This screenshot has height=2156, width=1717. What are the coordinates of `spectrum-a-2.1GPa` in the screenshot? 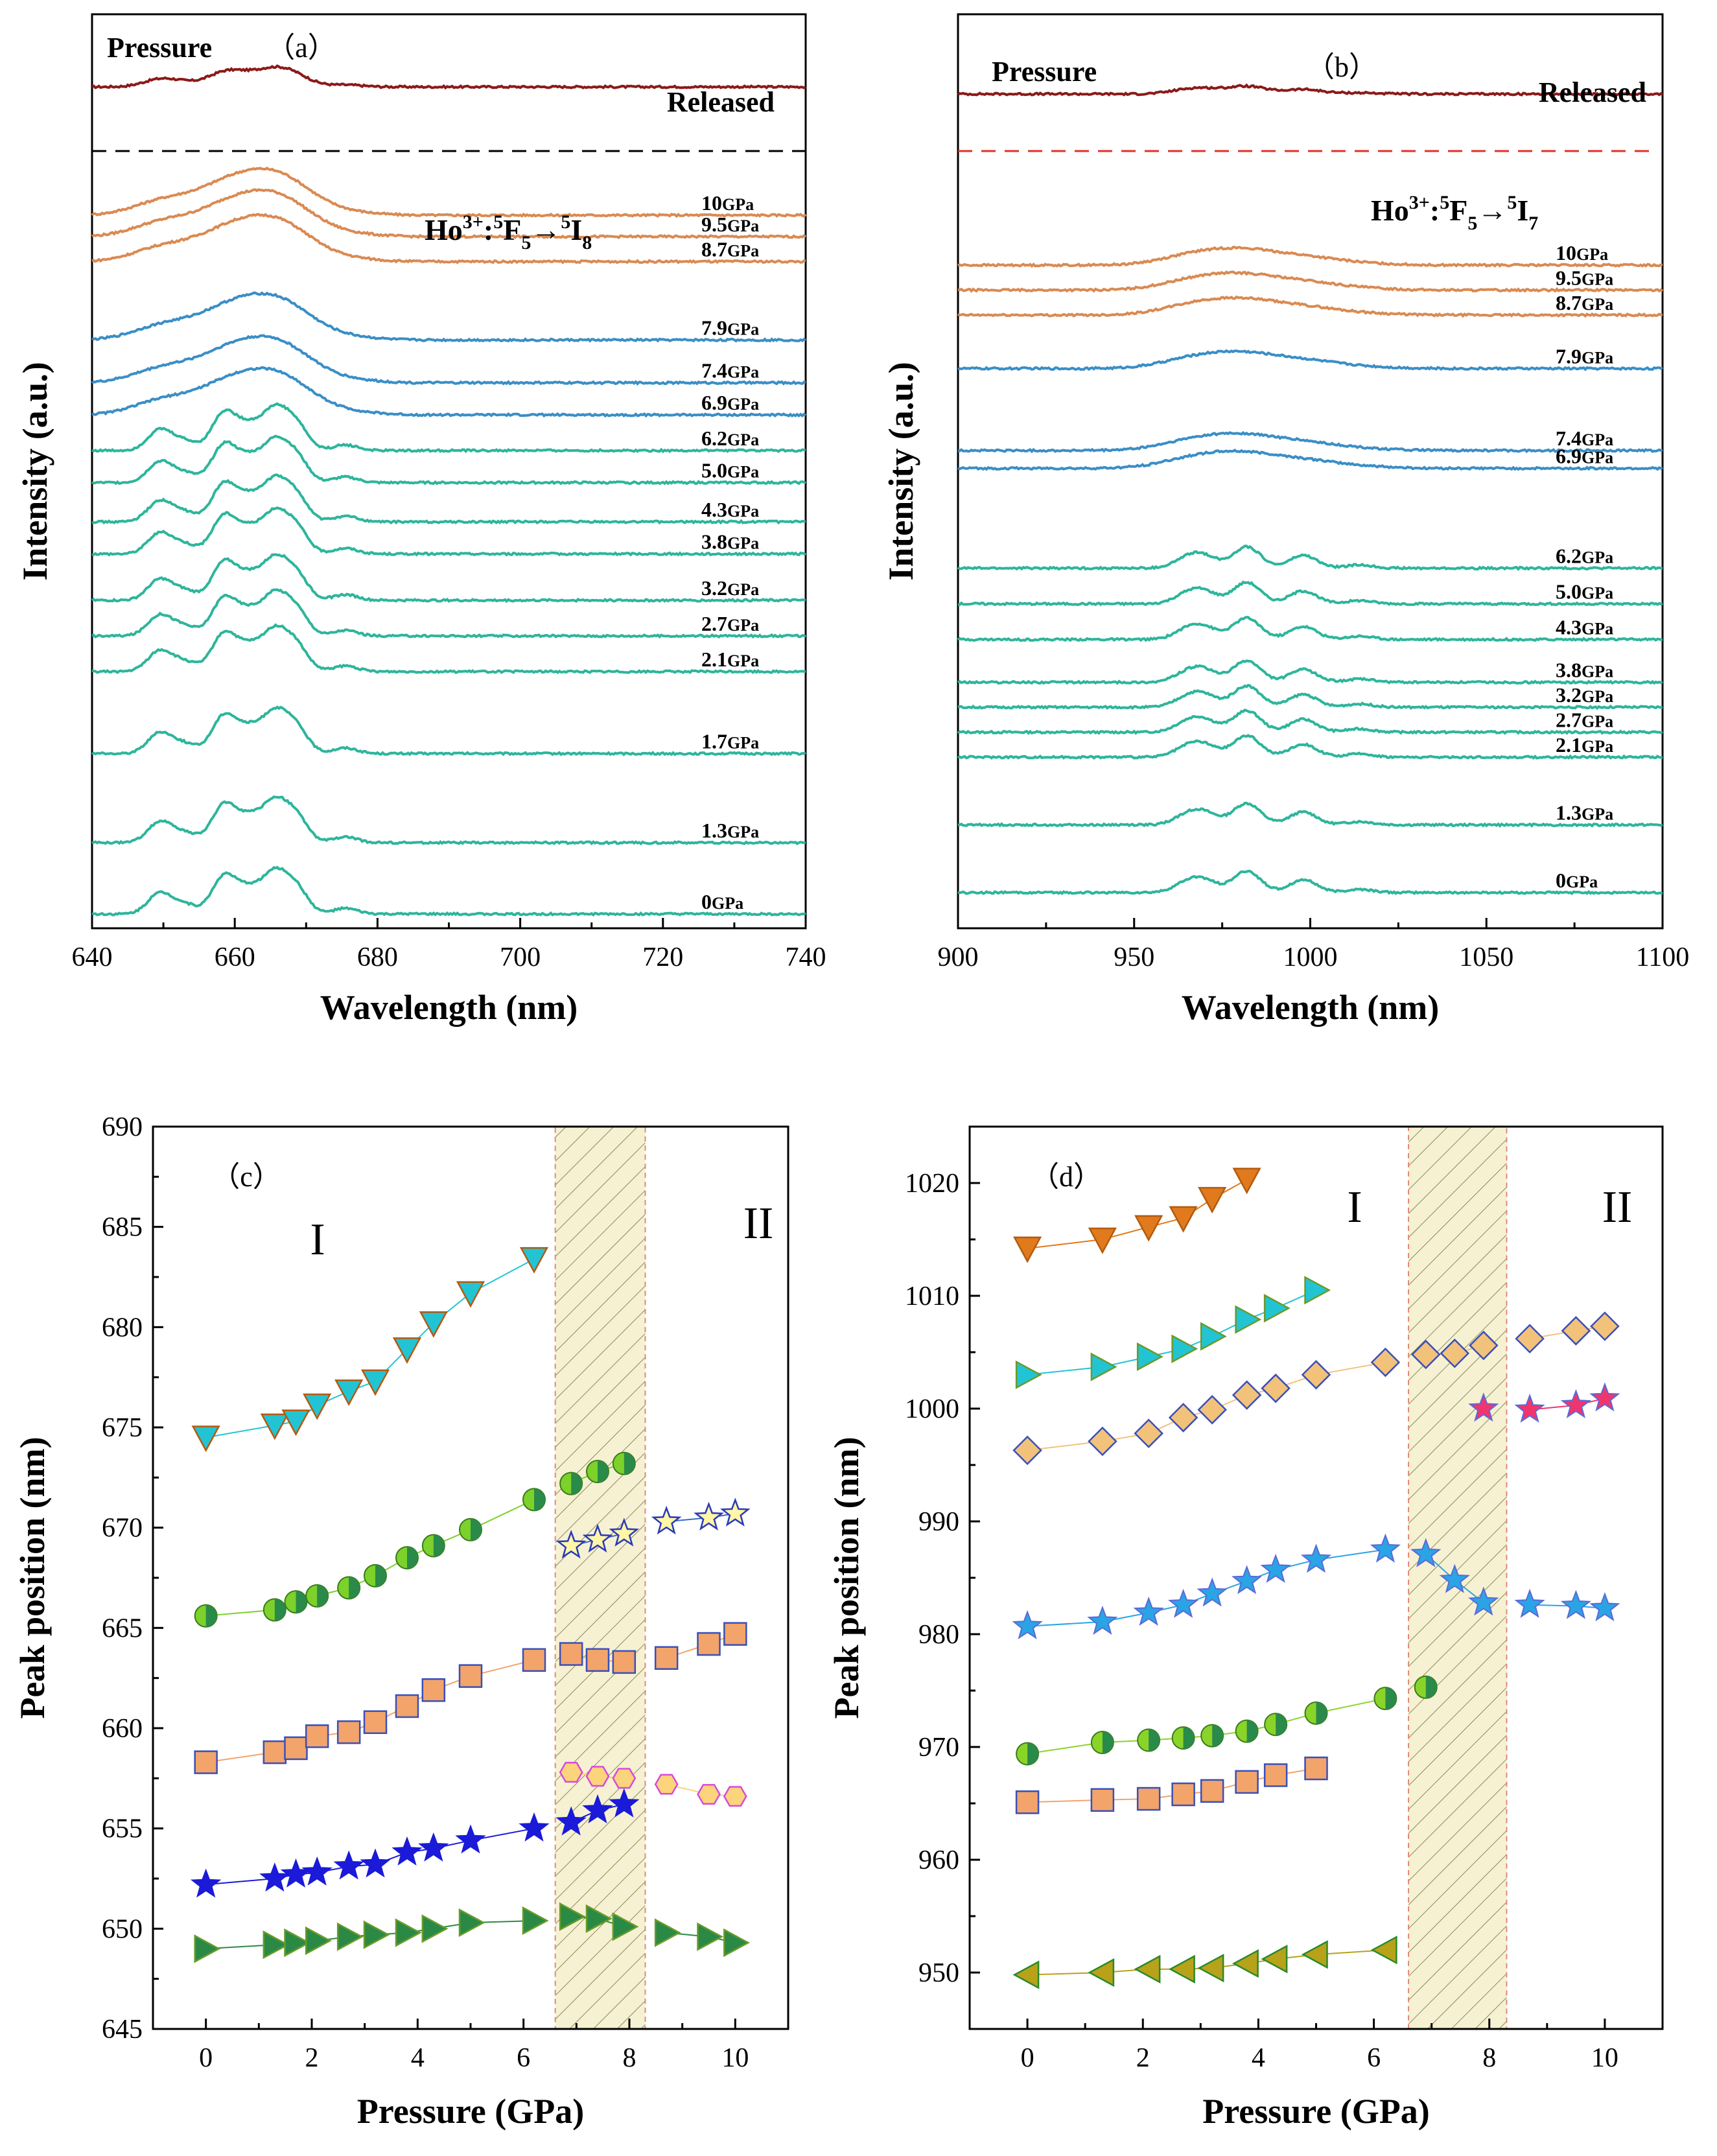 It's located at (448, 649).